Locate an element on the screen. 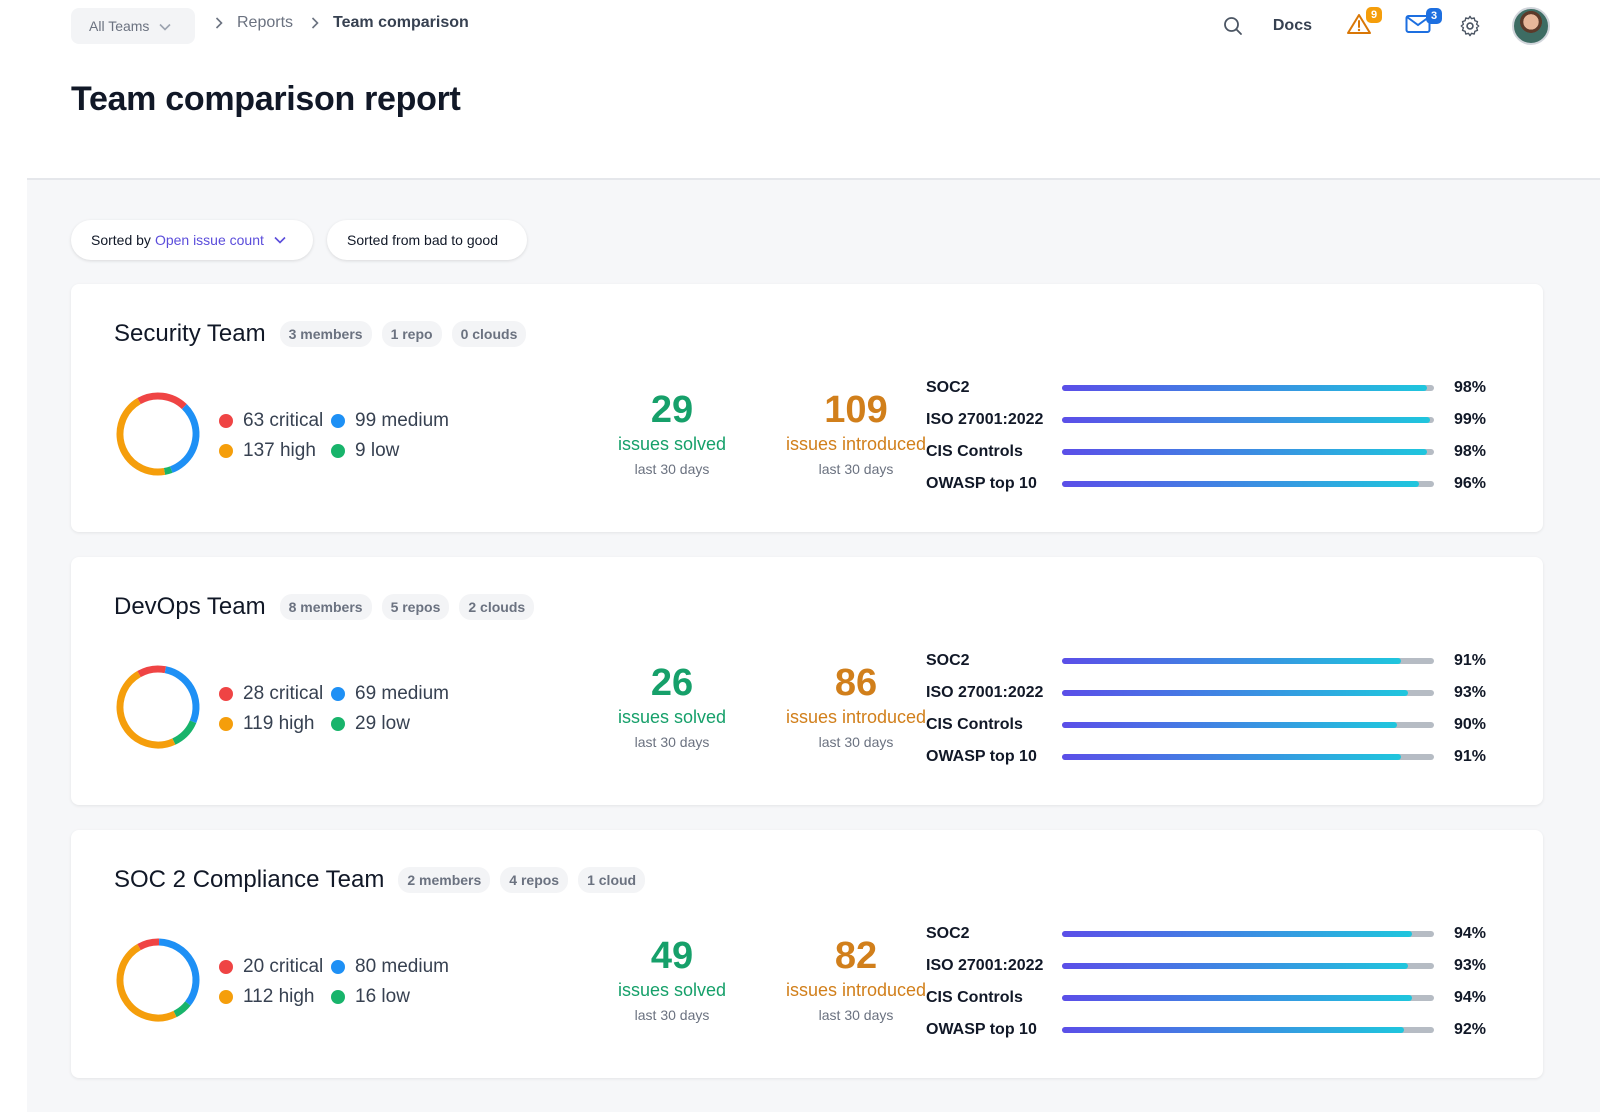  messages-button: 3 is located at coordinates (1422, 23).